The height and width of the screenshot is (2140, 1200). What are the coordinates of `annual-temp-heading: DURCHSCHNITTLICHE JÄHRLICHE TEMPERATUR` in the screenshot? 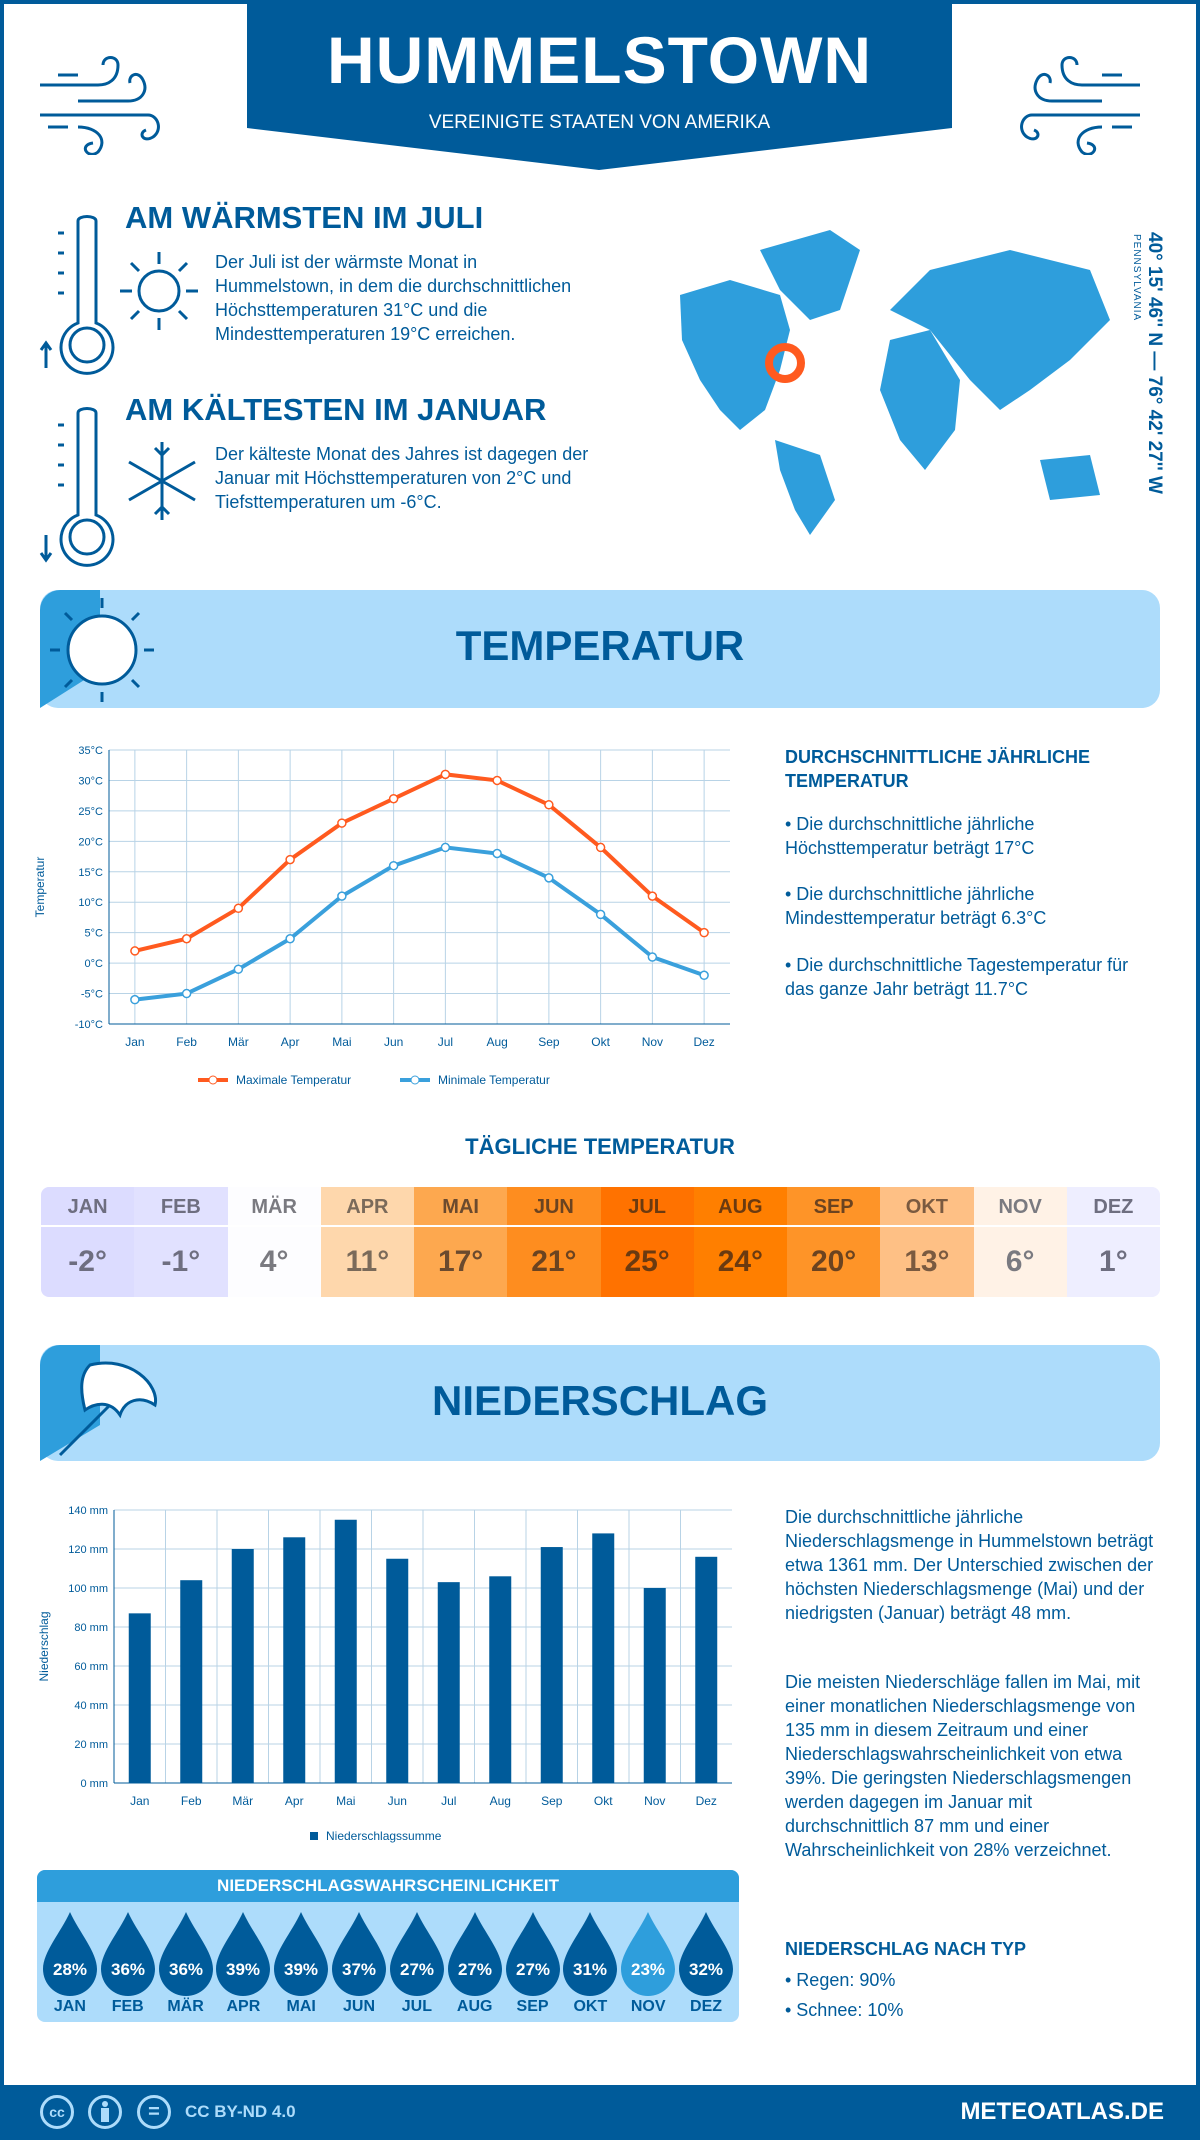 It's located at (937, 769).